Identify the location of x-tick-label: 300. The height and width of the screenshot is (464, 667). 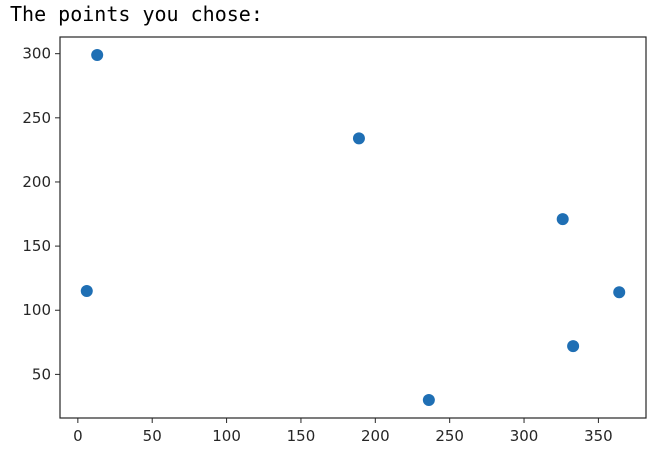
(524, 436).